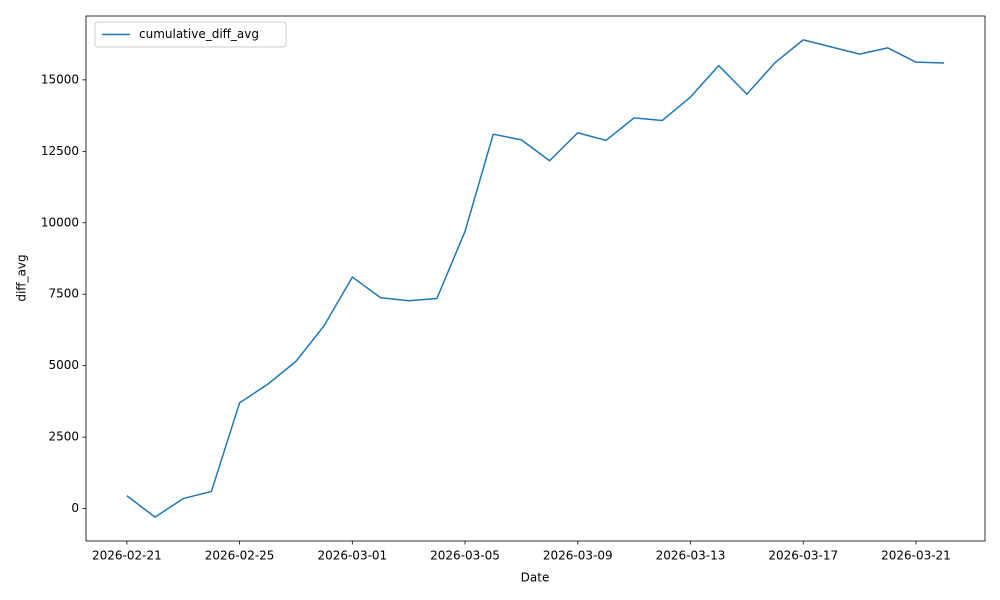  Describe the element at coordinates (63, 365) in the screenshot. I see `y-tick-label: 5000` at that location.